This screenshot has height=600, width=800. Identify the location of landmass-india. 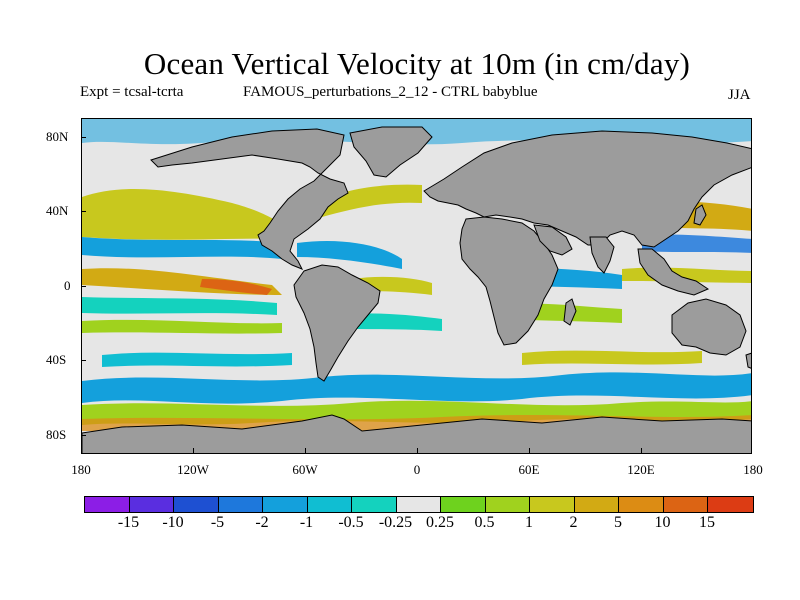
(602, 255).